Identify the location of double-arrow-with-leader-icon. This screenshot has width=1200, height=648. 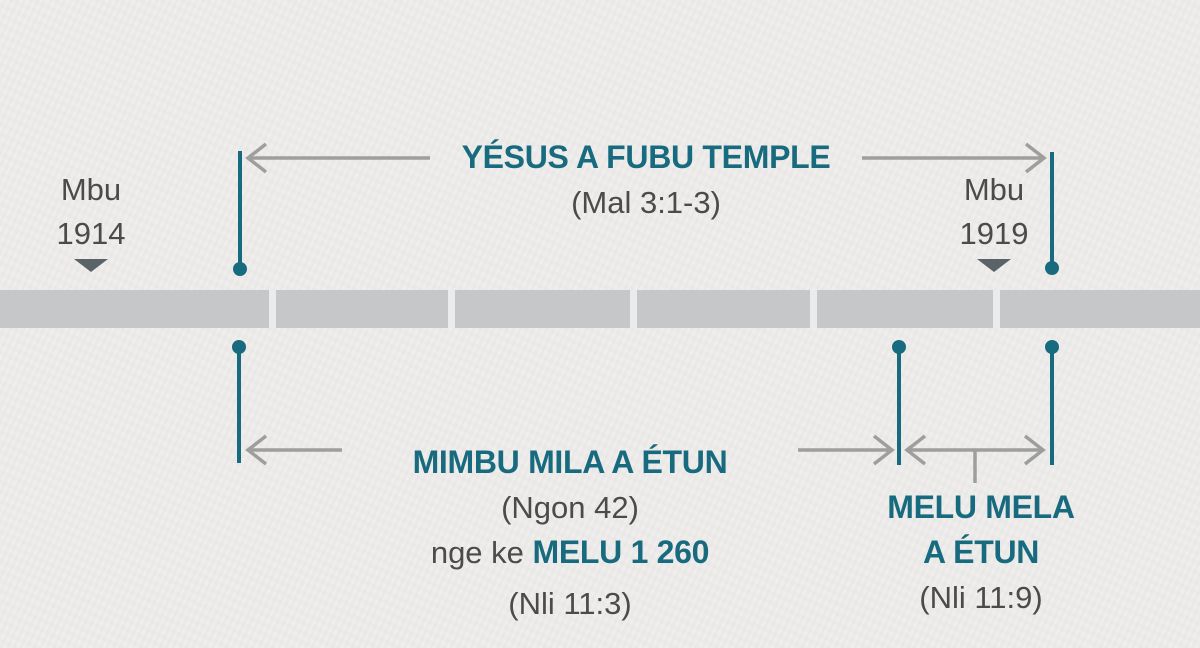
(975, 458).